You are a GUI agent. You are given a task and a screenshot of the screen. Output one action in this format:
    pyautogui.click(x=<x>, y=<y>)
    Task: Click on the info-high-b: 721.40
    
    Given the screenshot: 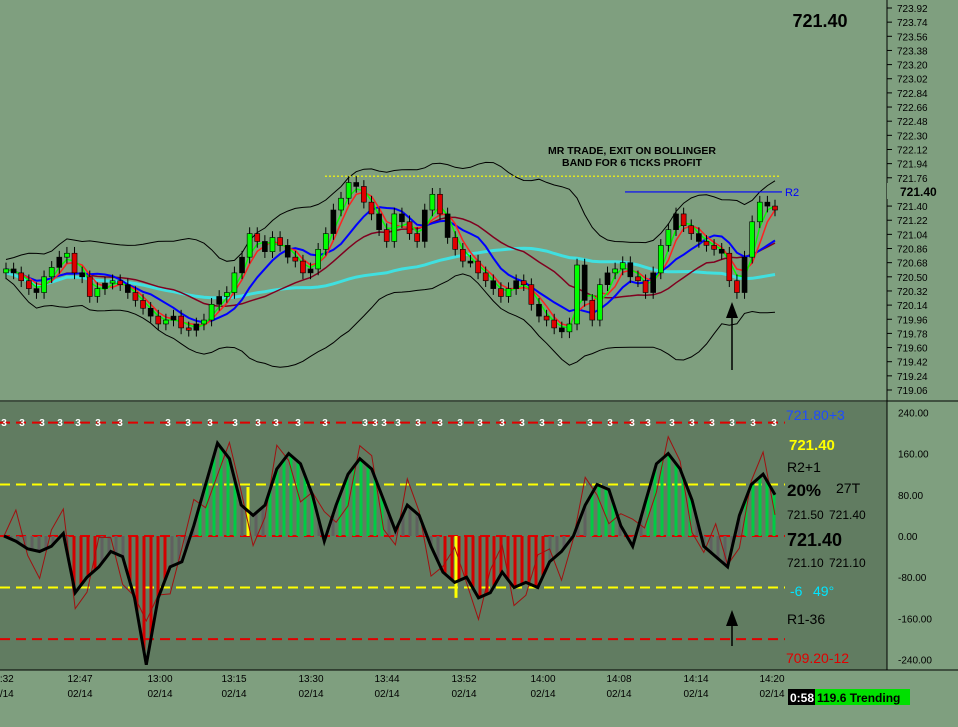 What is the action you would take?
    pyautogui.click(x=847, y=515)
    